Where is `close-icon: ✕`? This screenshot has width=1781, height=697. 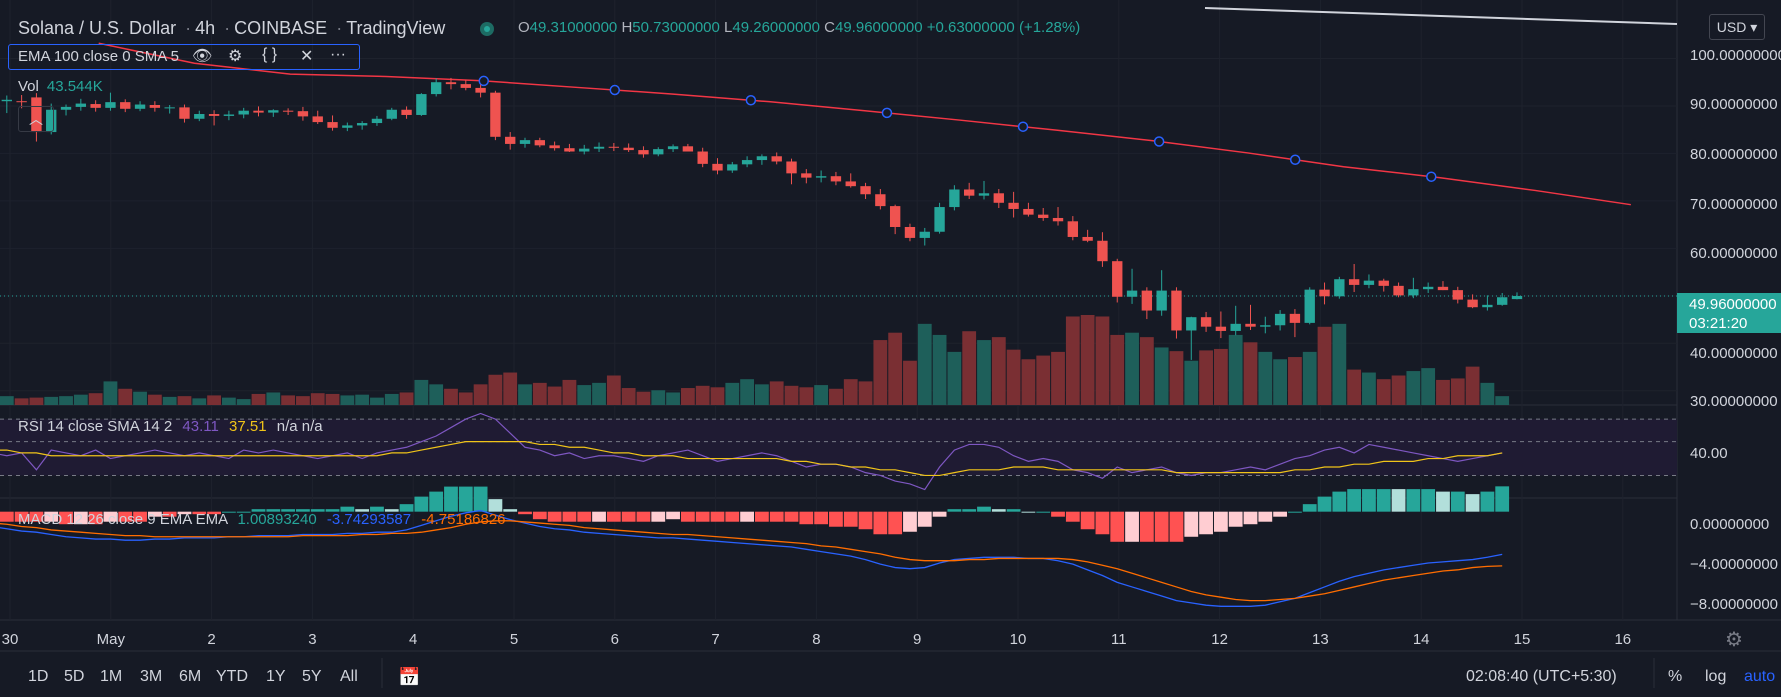 close-icon: ✕ is located at coordinates (307, 56).